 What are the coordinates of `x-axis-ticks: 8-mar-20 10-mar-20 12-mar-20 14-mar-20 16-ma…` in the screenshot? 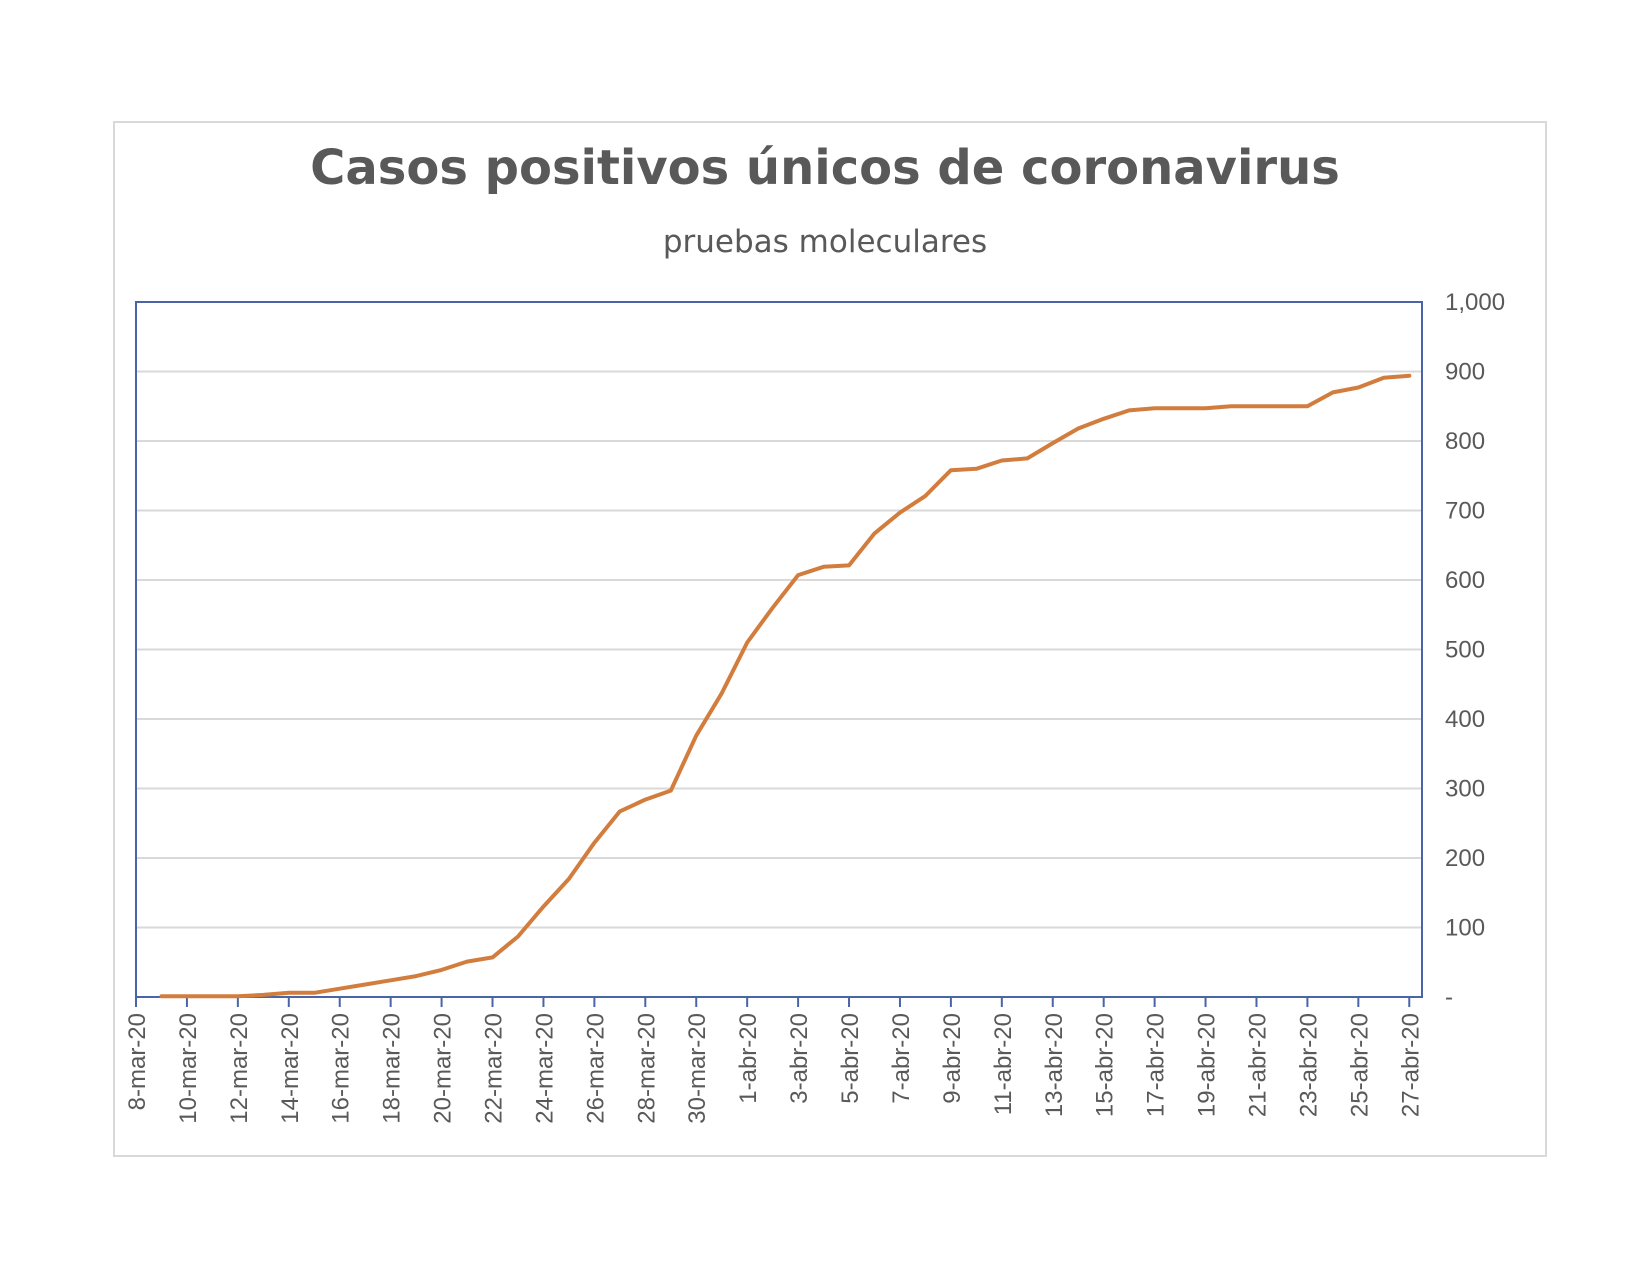 It's located at (774, 1060).